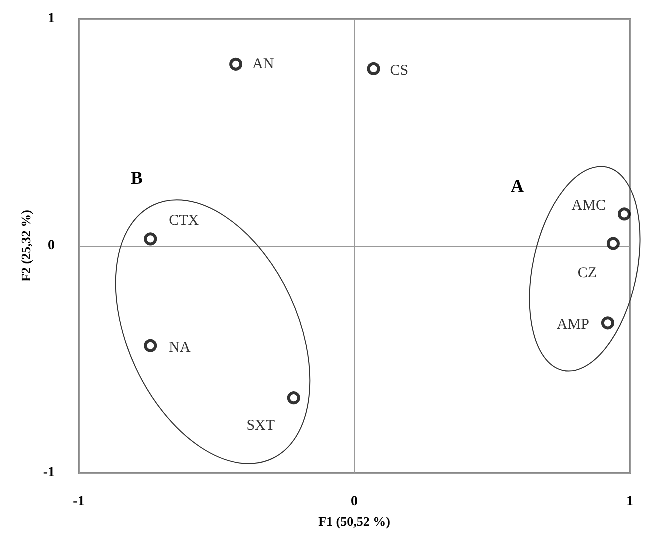 The width and height of the screenshot is (649, 556). Describe the element at coordinates (354, 502) in the screenshot. I see `x-tick-label: 0` at that location.